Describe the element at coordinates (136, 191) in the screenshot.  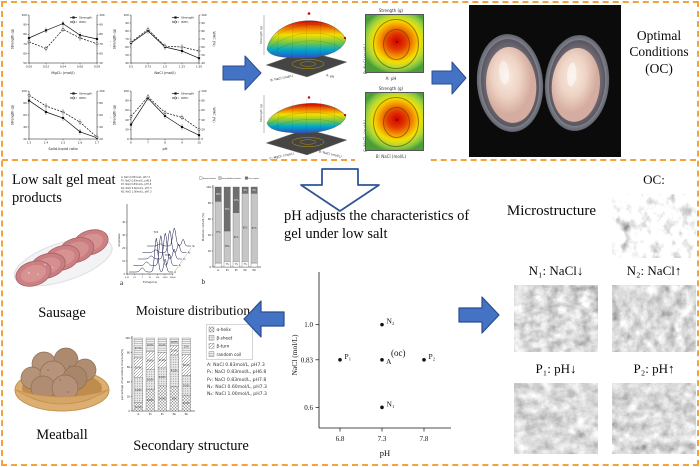
I see `svg-text: N2: NaCl 1.00mol/L, pH7.3` at that location.